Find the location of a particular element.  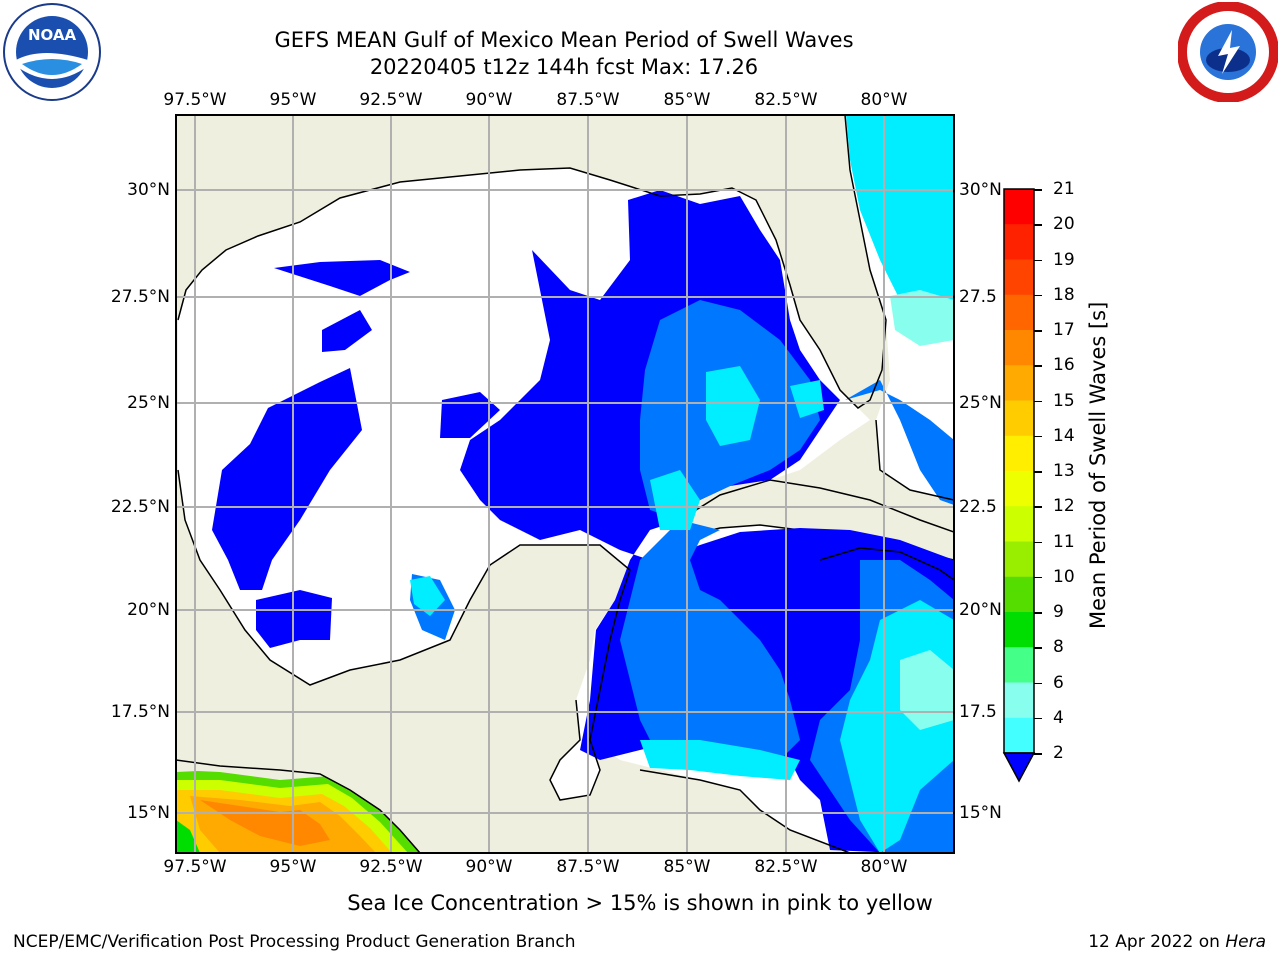

lon-label-top: 80°W is located at coordinates (884, 100).